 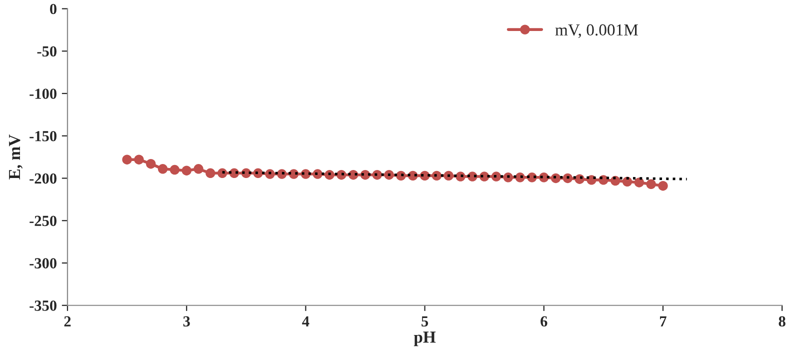 What do you see at coordinates (43, 136) in the screenshot?
I see `y-tick-label: -150` at bounding box center [43, 136].